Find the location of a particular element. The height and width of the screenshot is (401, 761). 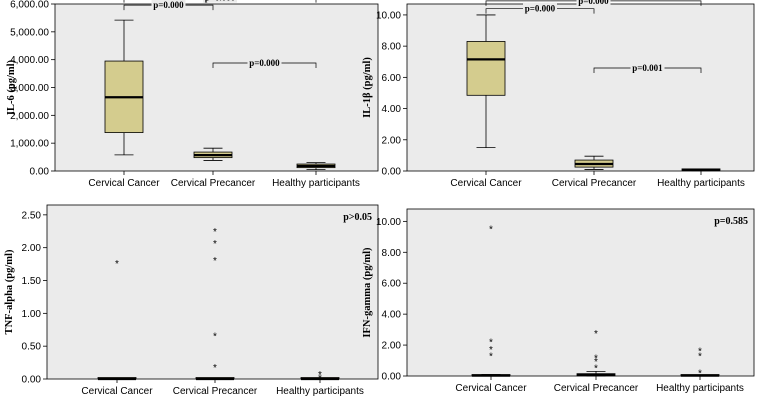

y-axis-label: IL-1β (pg/ml) is located at coordinates (367, 87).